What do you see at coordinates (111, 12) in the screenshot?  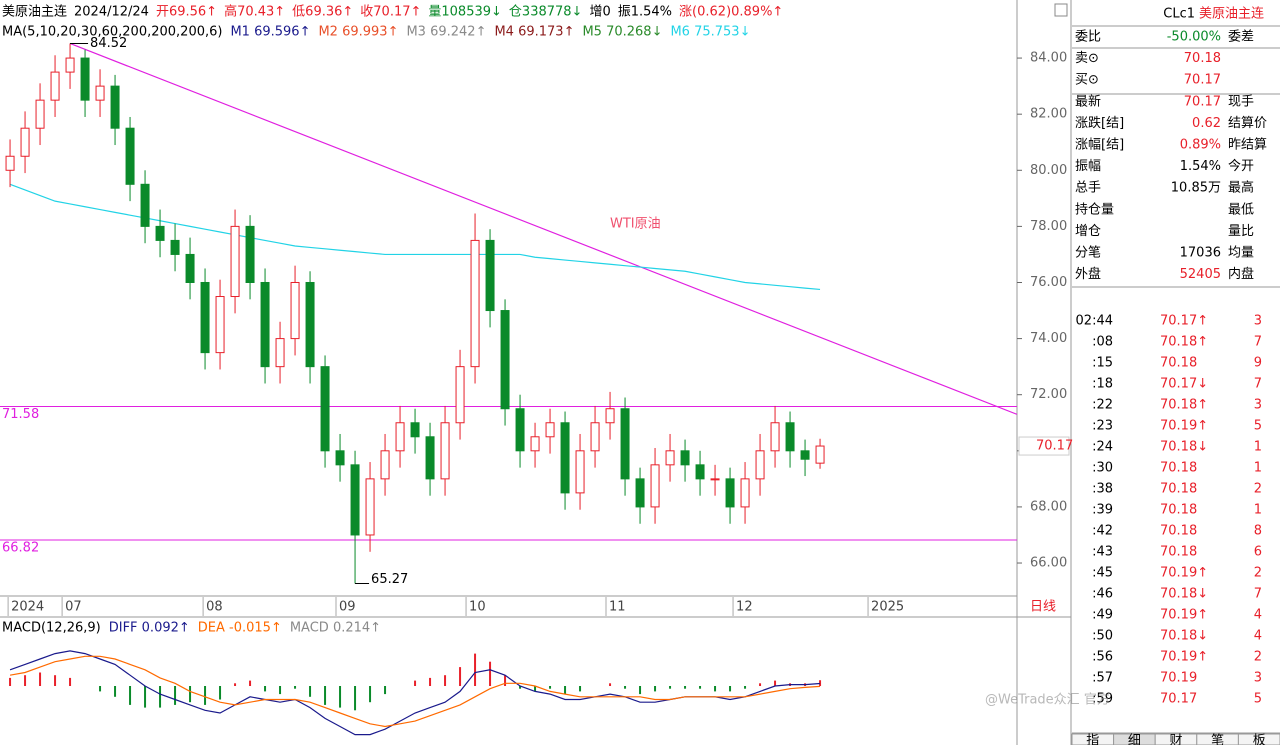 I see `header-item: 2024/12/24` at bounding box center [111, 12].